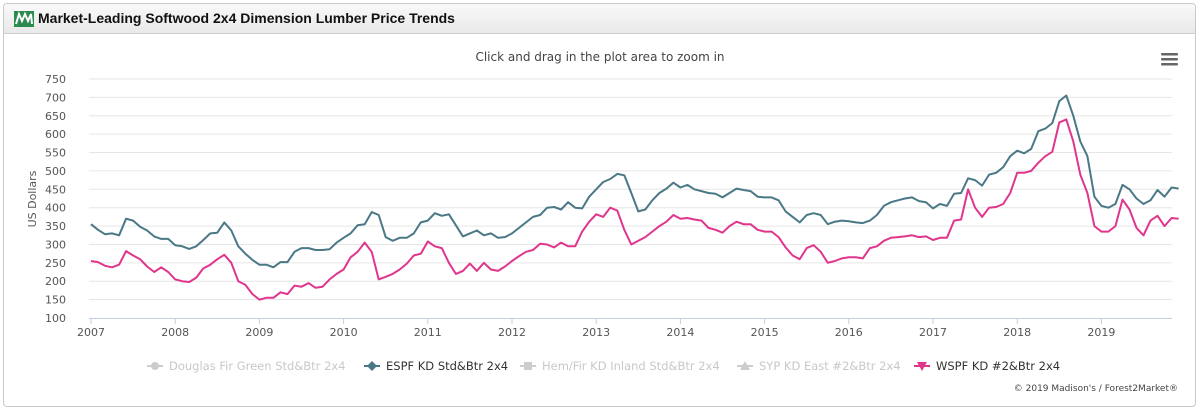 The width and height of the screenshot is (1200, 411). What do you see at coordinates (344, 332) in the screenshot?
I see `x-tick-label: 2010` at bounding box center [344, 332].